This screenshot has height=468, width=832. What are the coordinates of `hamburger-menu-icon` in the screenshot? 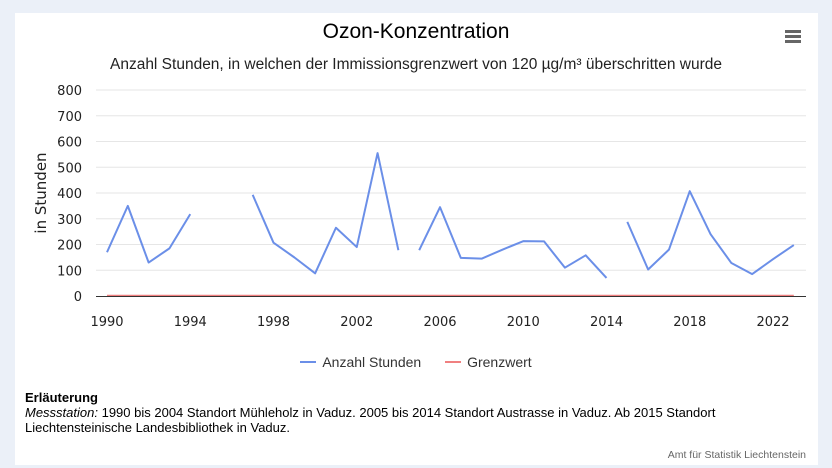 It's located at (793, 37).